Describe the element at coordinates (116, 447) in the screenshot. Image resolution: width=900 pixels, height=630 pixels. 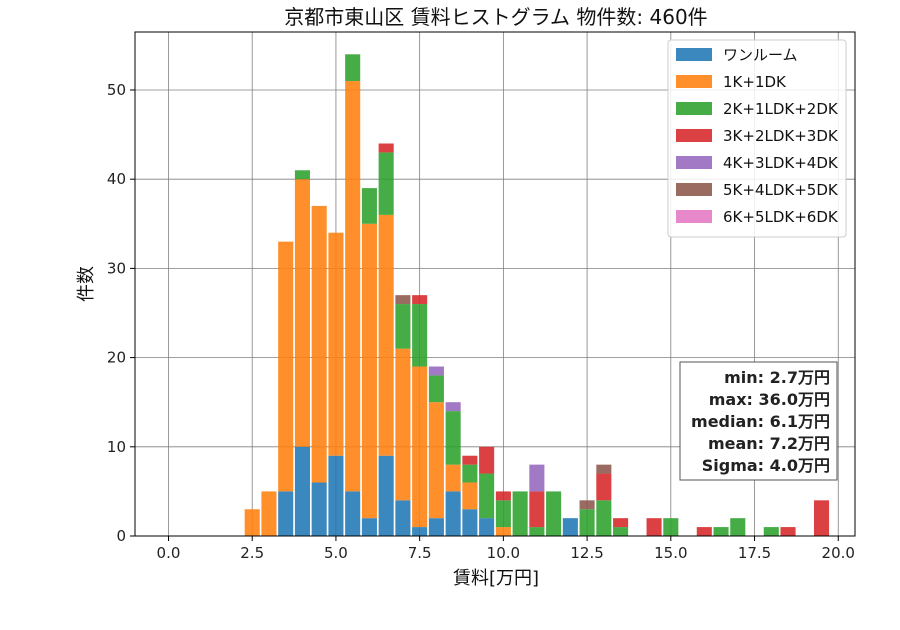
I see `y-tick-label: 10` at that location.